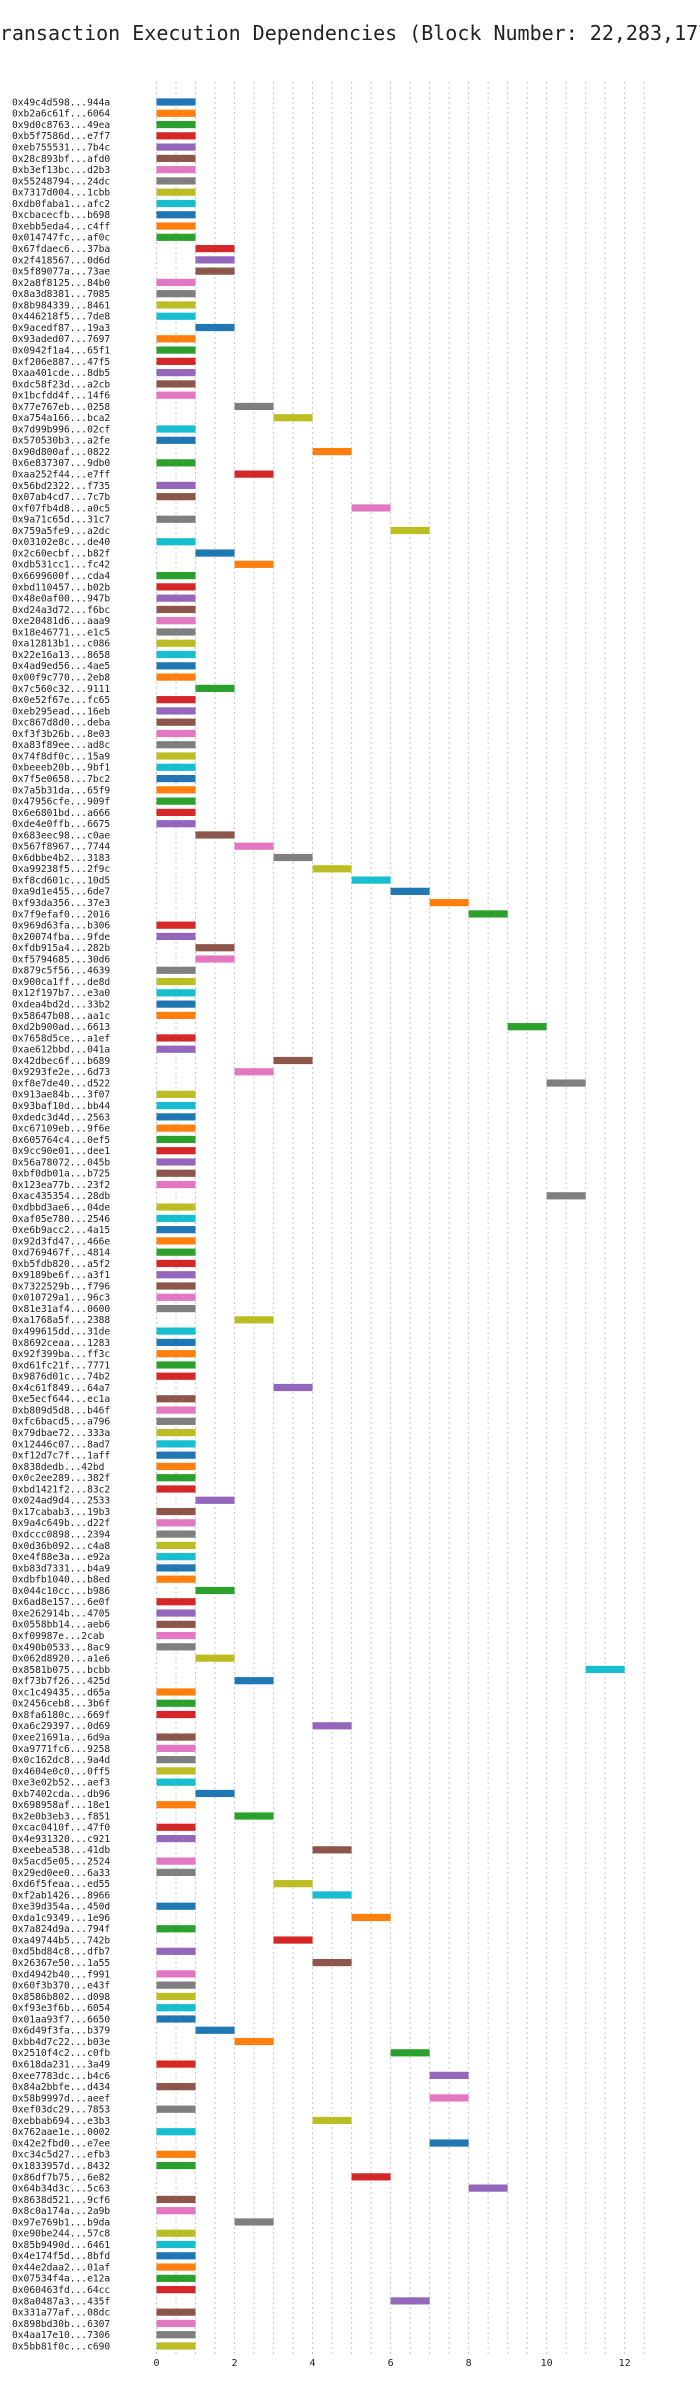 This screenshot has height=2388, width=700. I want to click on transaction-hash-label: 0x92d3fd47...466e, so click(61, 1241).